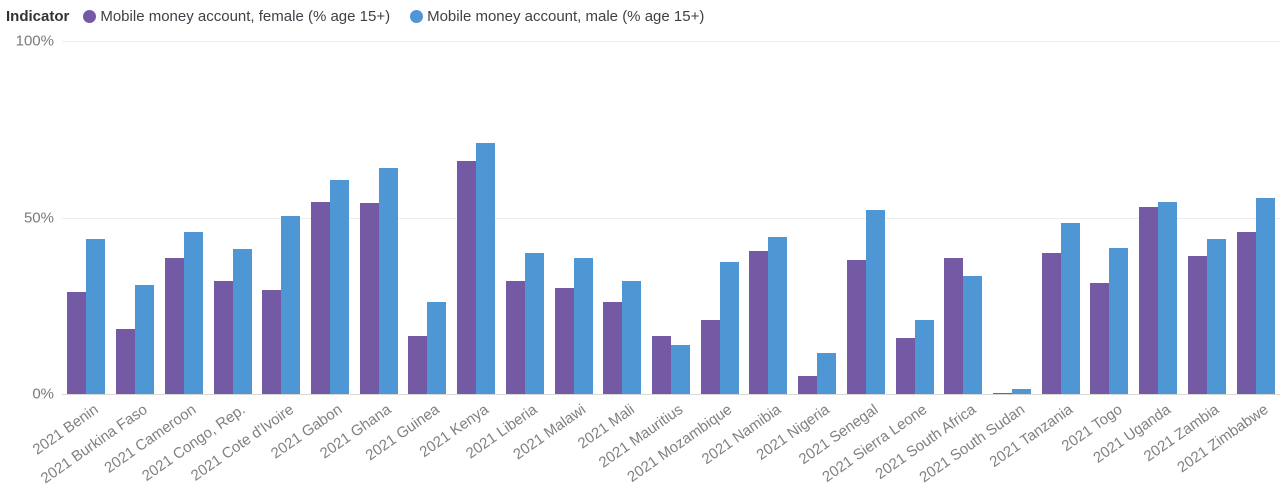 Image resolution: width=1284 pixels, height=498 pixels. What do you see at coordinates (245, 16) in the screenshot?
I see `legend-label-female: Mobile money account, female (% age 15+)` at bounding box center [245, 16].